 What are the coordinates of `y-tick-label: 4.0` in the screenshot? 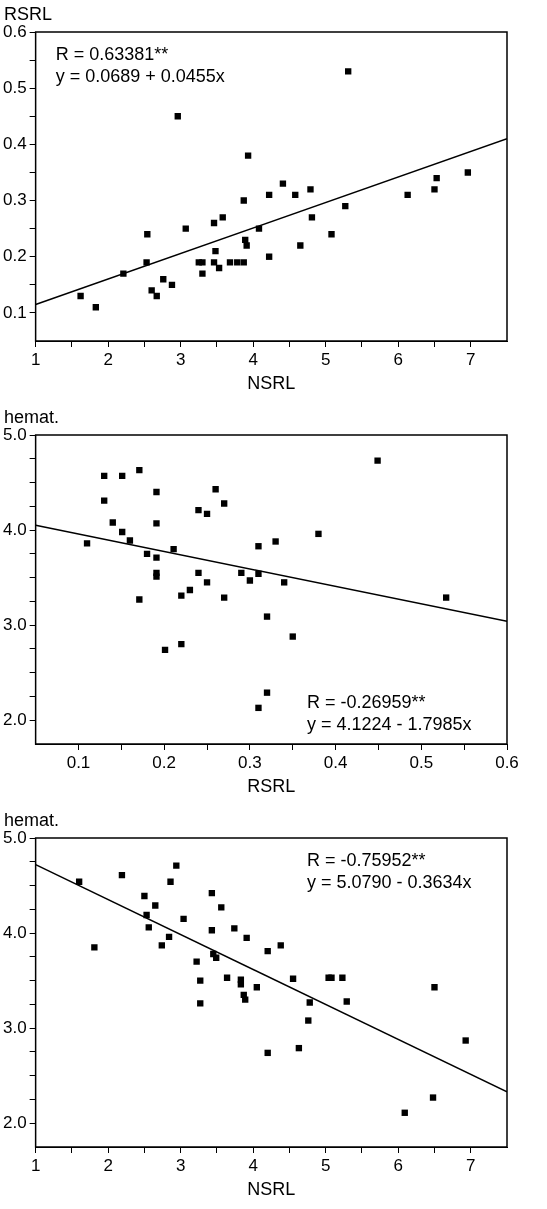 It's located at (14, 529).